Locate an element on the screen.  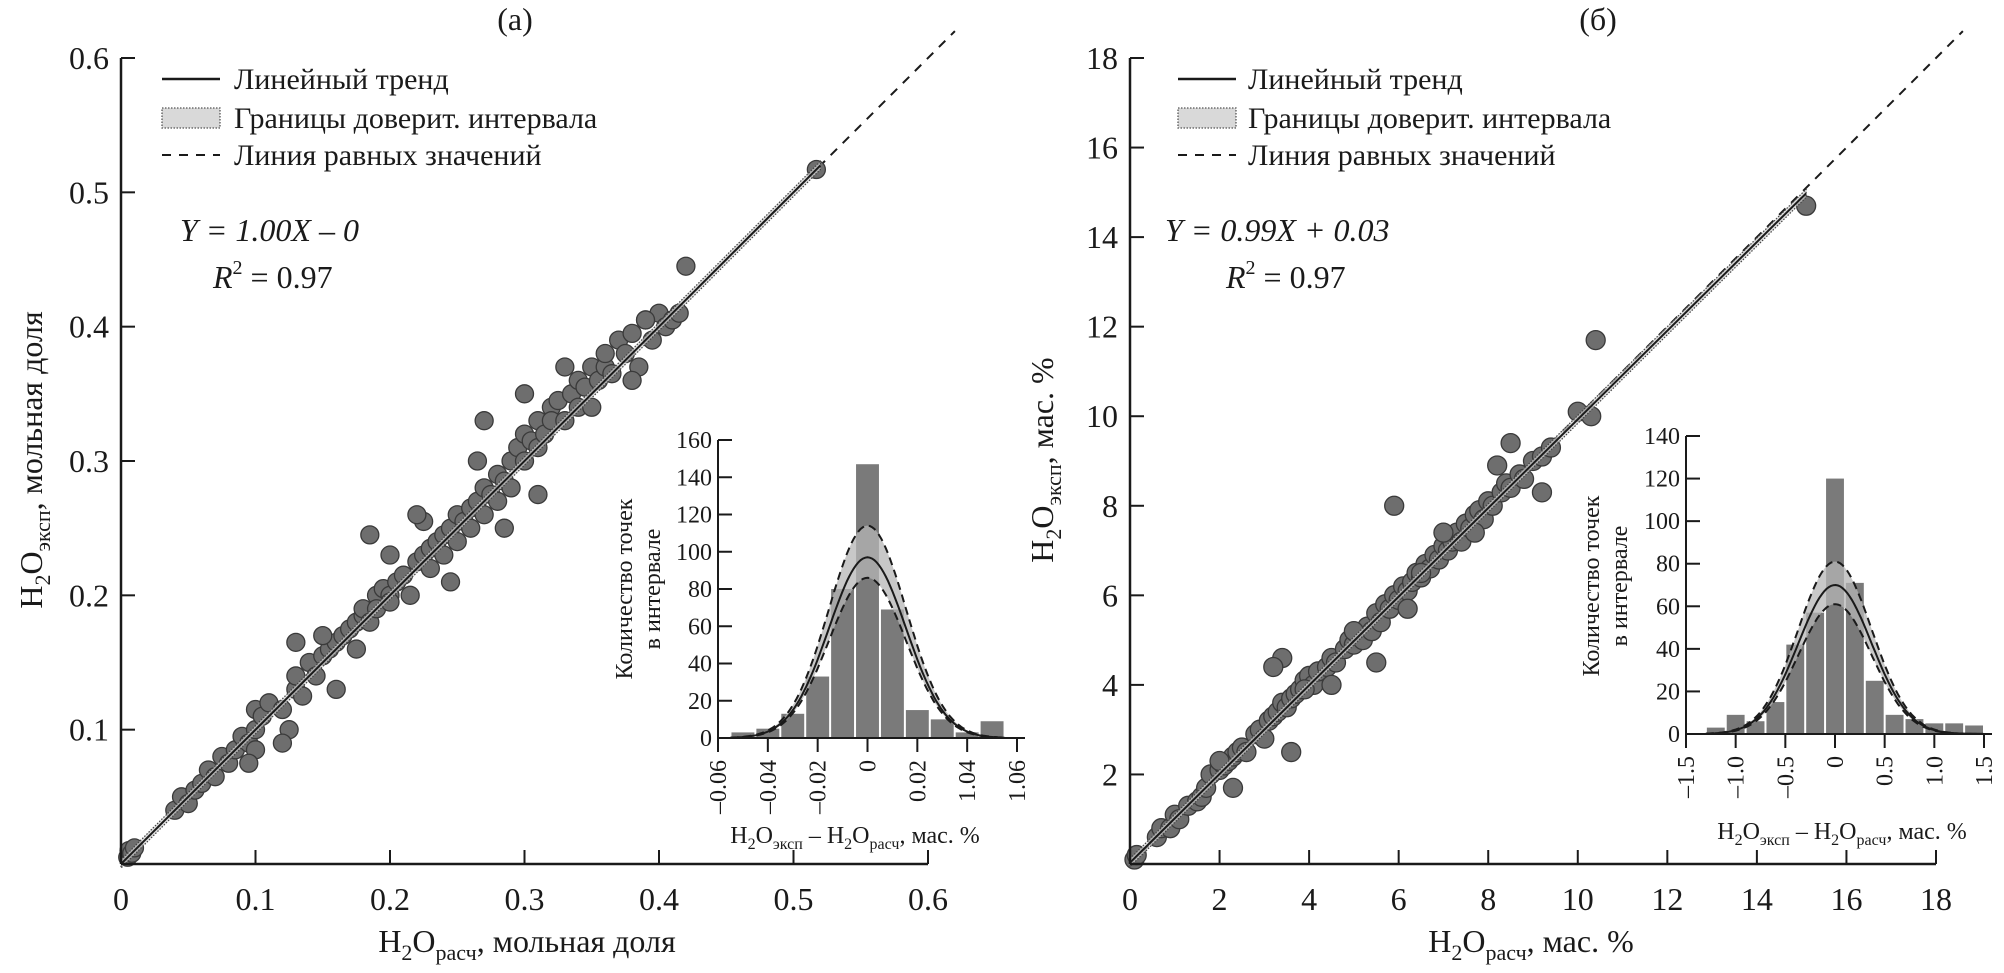
inset-x-tick-label: –0.06 is located at coordinates (719, 787).